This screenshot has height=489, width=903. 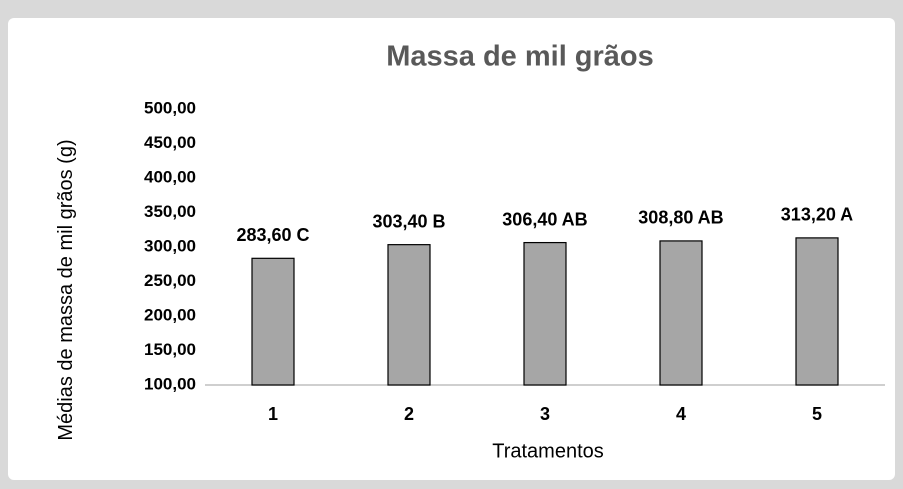 What do you see at coordinates (170, 349) in the screenshot?
I see `y-tick-label: 150,00` at bounding box center [170, 349].